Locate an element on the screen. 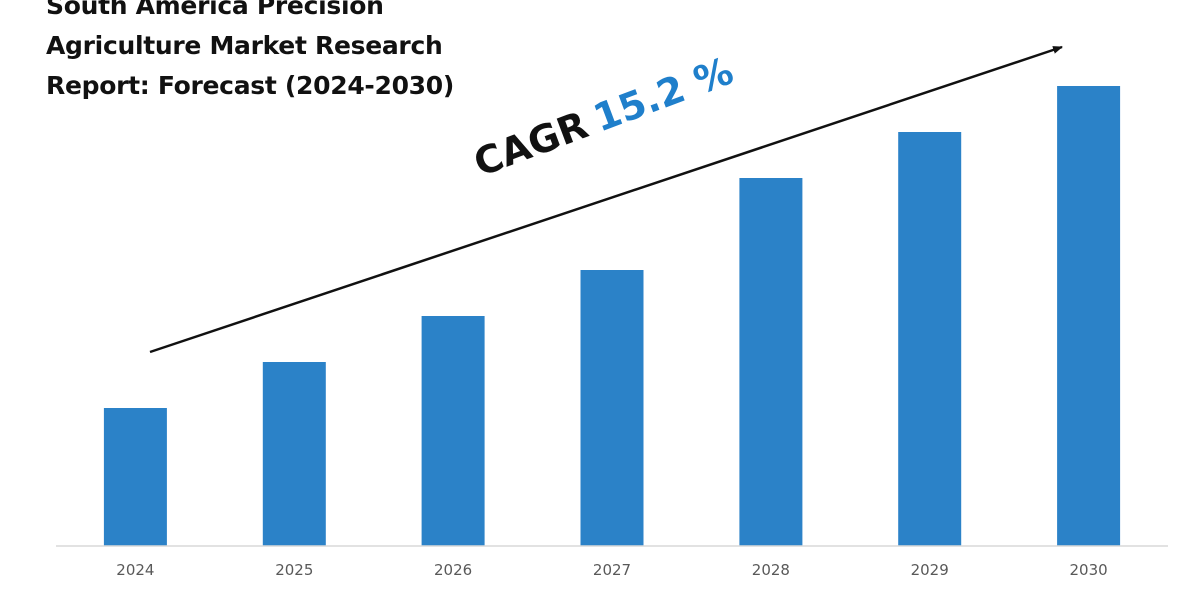 The height and width of the screenshot is (600, 1200). x-tick-label-2024: 2024 is located at coordinates (135, 570).